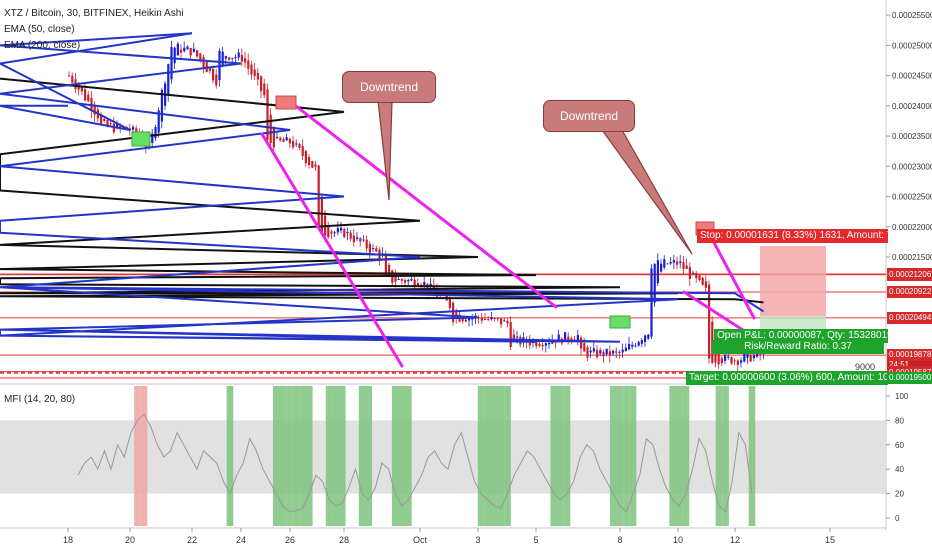  I want to click on price-level-tag: 0.00019500, so click(909, 377).